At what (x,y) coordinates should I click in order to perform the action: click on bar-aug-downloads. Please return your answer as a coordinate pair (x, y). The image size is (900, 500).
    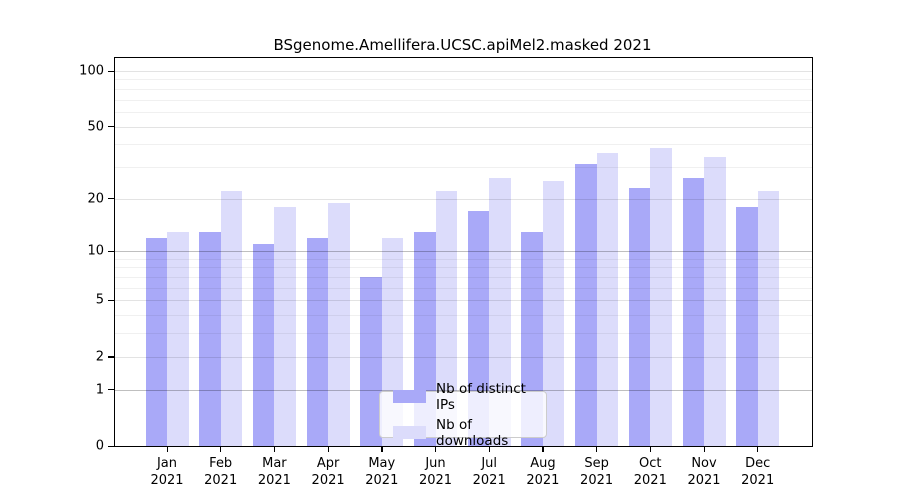
    Looking at the image, I should click on (553, 313).